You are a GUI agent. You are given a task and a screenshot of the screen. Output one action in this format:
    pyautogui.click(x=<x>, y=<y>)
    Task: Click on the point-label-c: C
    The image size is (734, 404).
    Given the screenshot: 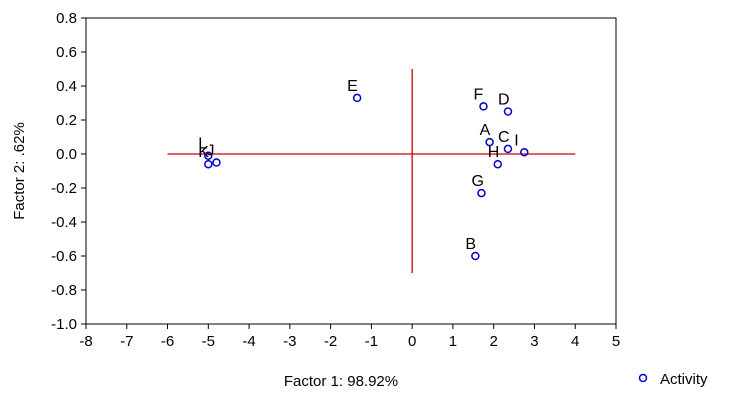 What is the action you would take?
    pyautogui.click(x=504, y=137)
    